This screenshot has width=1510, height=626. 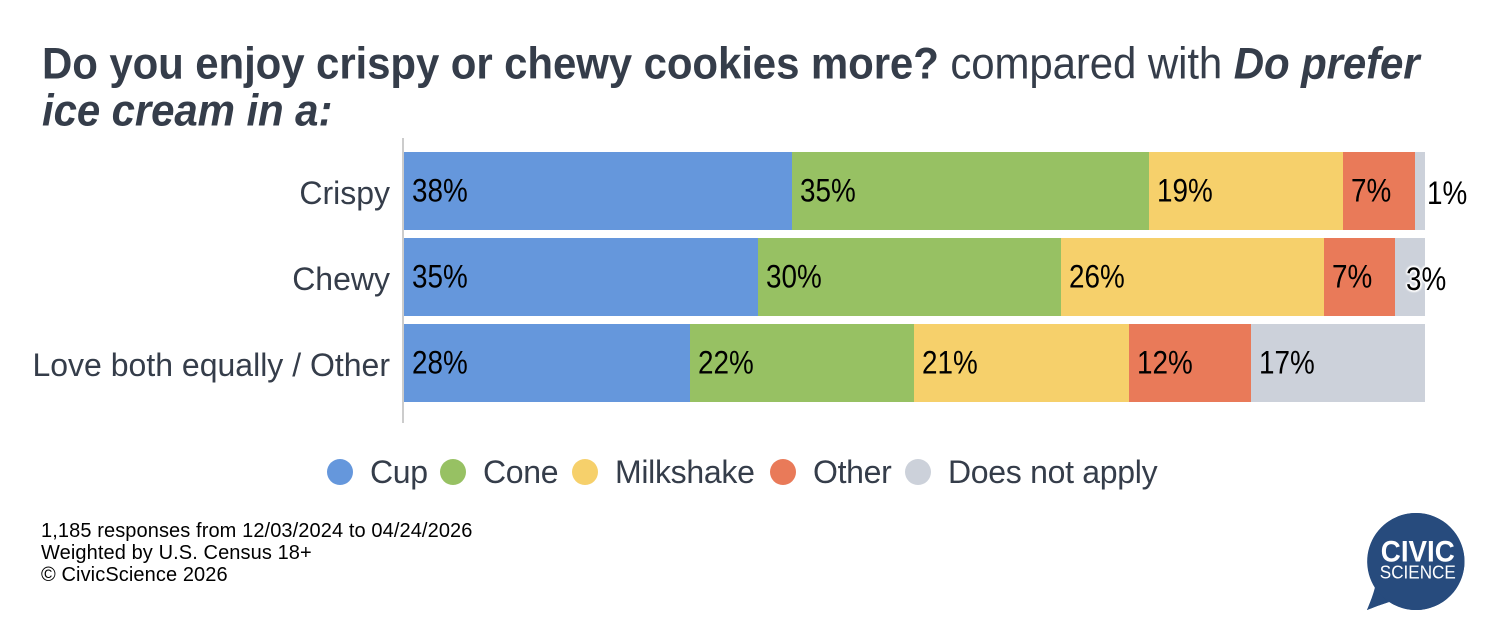 I want to click on svg-text: CIVIC, so click(x=1418, y=551).